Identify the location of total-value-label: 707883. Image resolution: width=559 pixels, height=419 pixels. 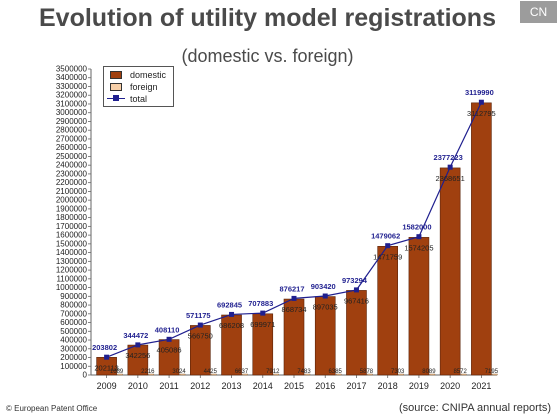
(260, 303).